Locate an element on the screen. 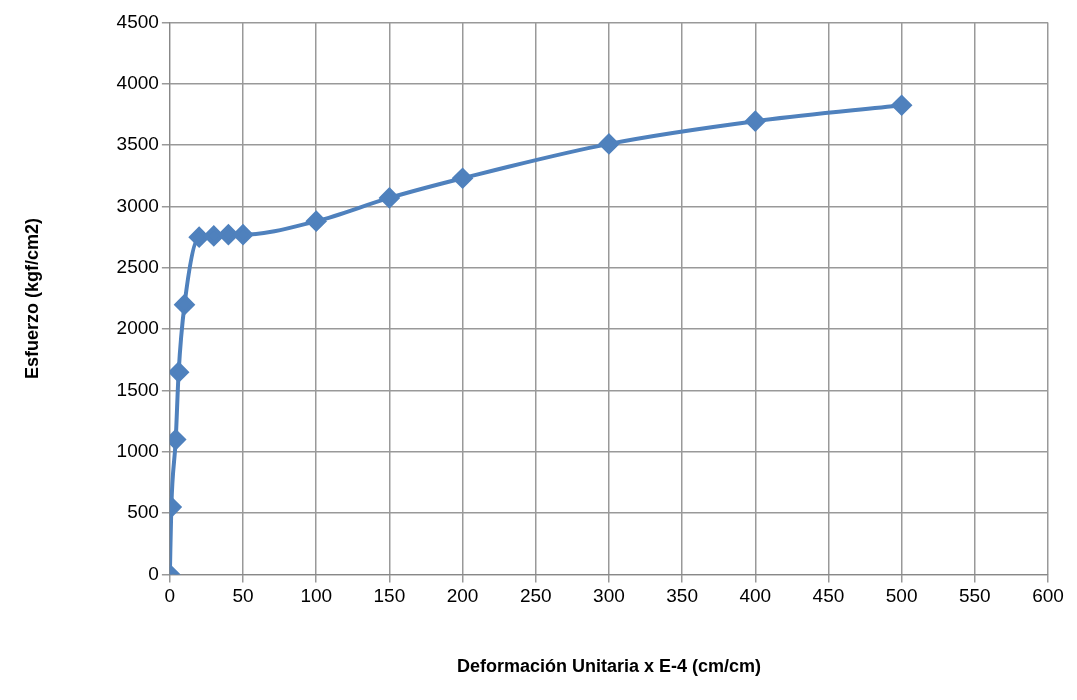  y-tick-label: 1500 is located at coordinates (137, 389).